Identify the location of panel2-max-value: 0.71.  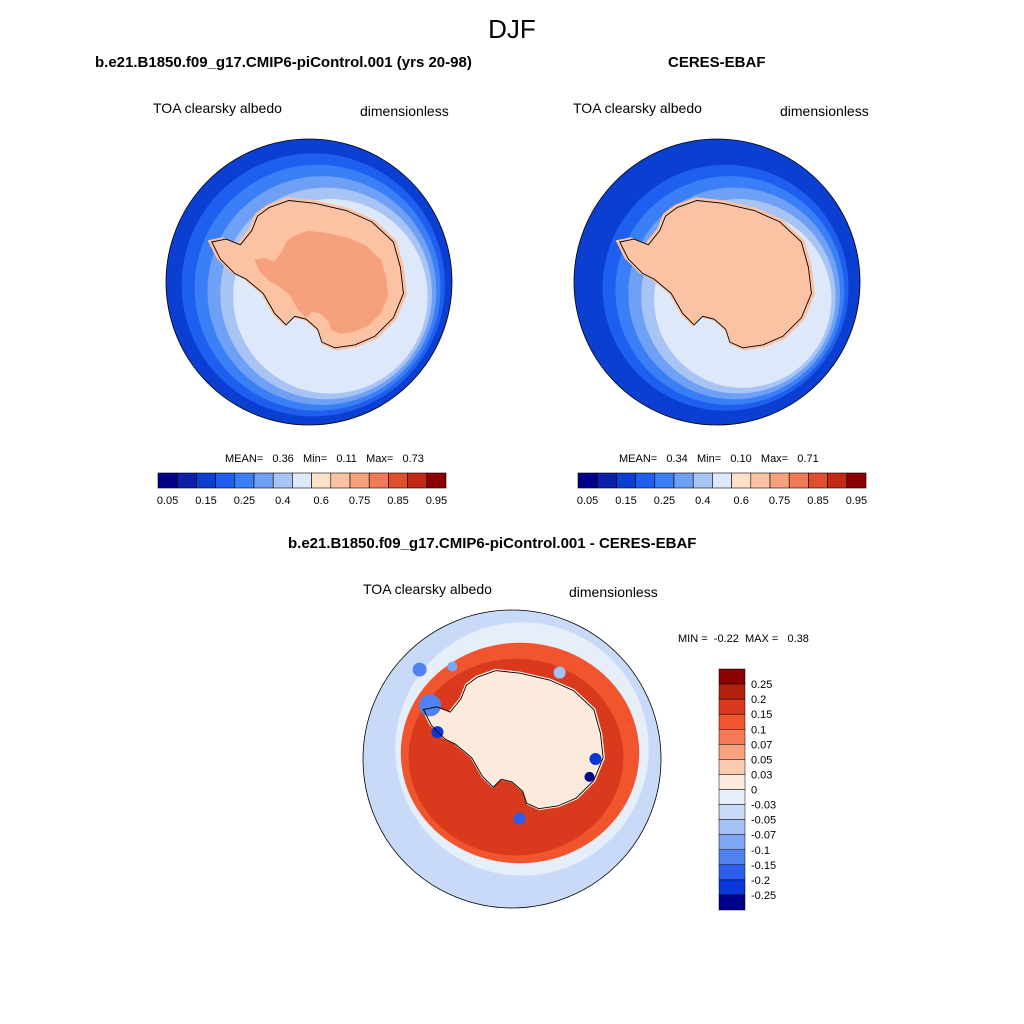
(808, 459).